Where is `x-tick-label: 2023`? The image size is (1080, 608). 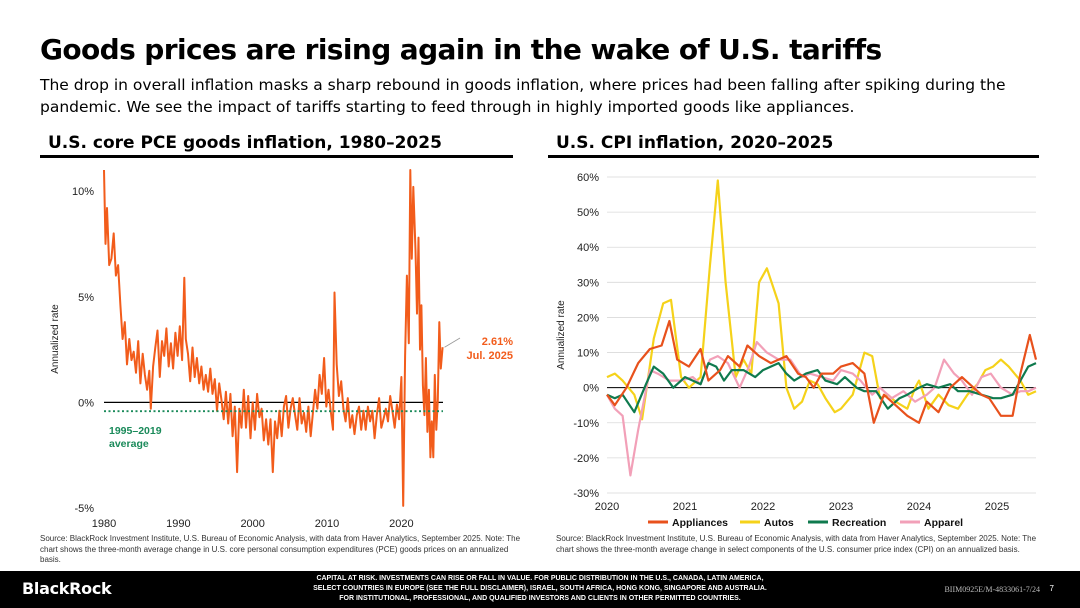
x-tick-label: 2023 is located at coordinates (841, 507).